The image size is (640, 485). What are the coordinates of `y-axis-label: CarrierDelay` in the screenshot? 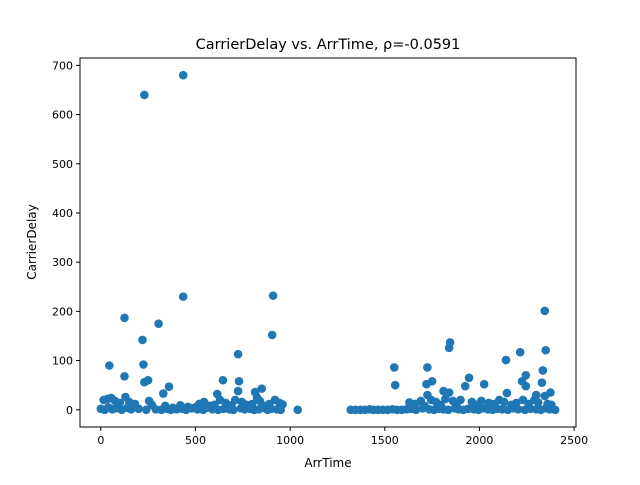 It's located at (32, 241).